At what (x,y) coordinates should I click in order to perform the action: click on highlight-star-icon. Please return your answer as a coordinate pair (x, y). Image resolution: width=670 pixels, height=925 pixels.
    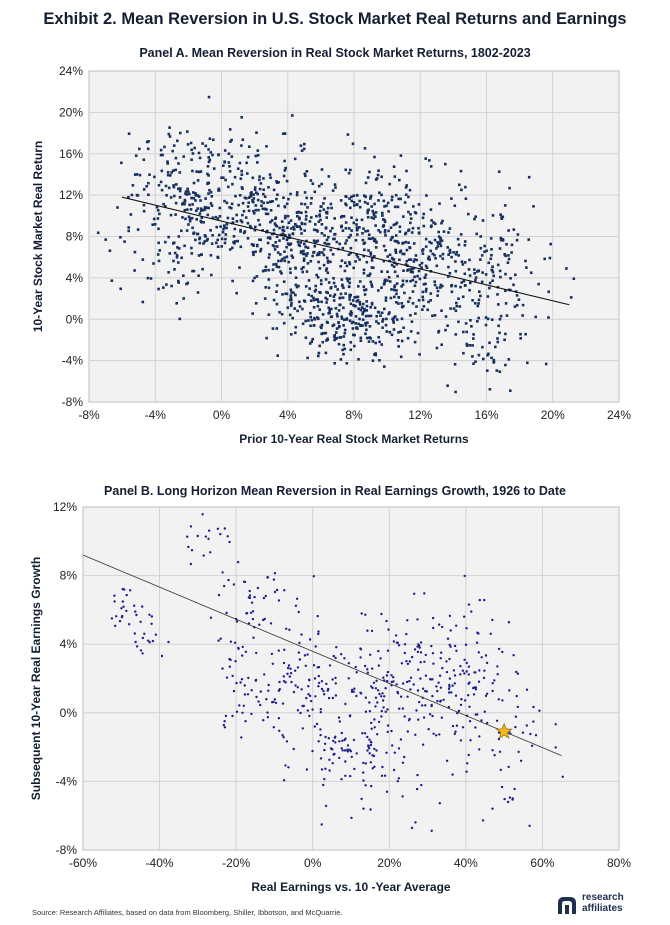
    Looking at the image, I should click on (504, 730).